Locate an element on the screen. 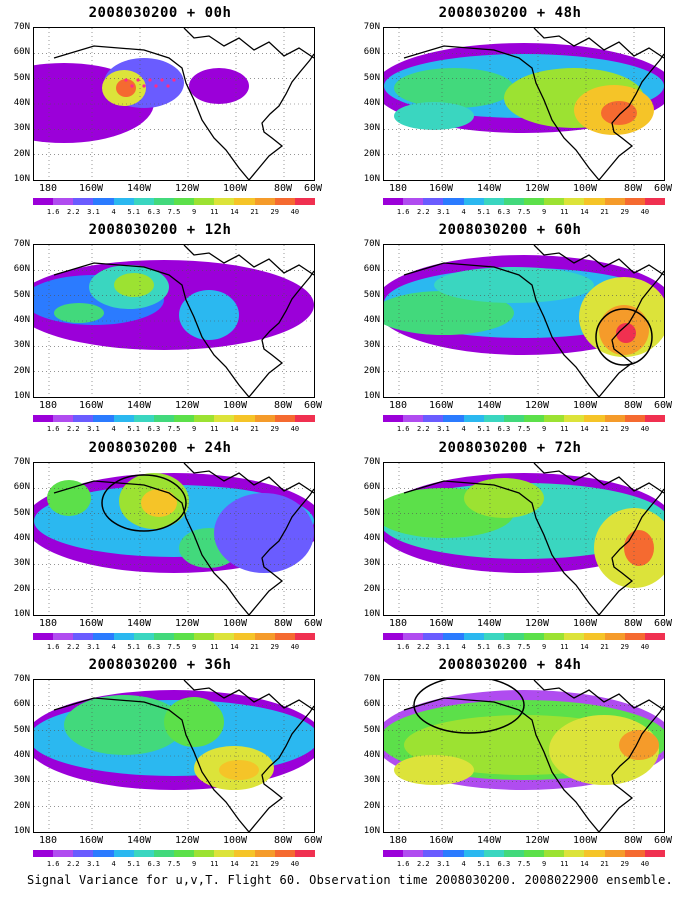  colorbar-label: 4 is located at coordinates (463, 864).